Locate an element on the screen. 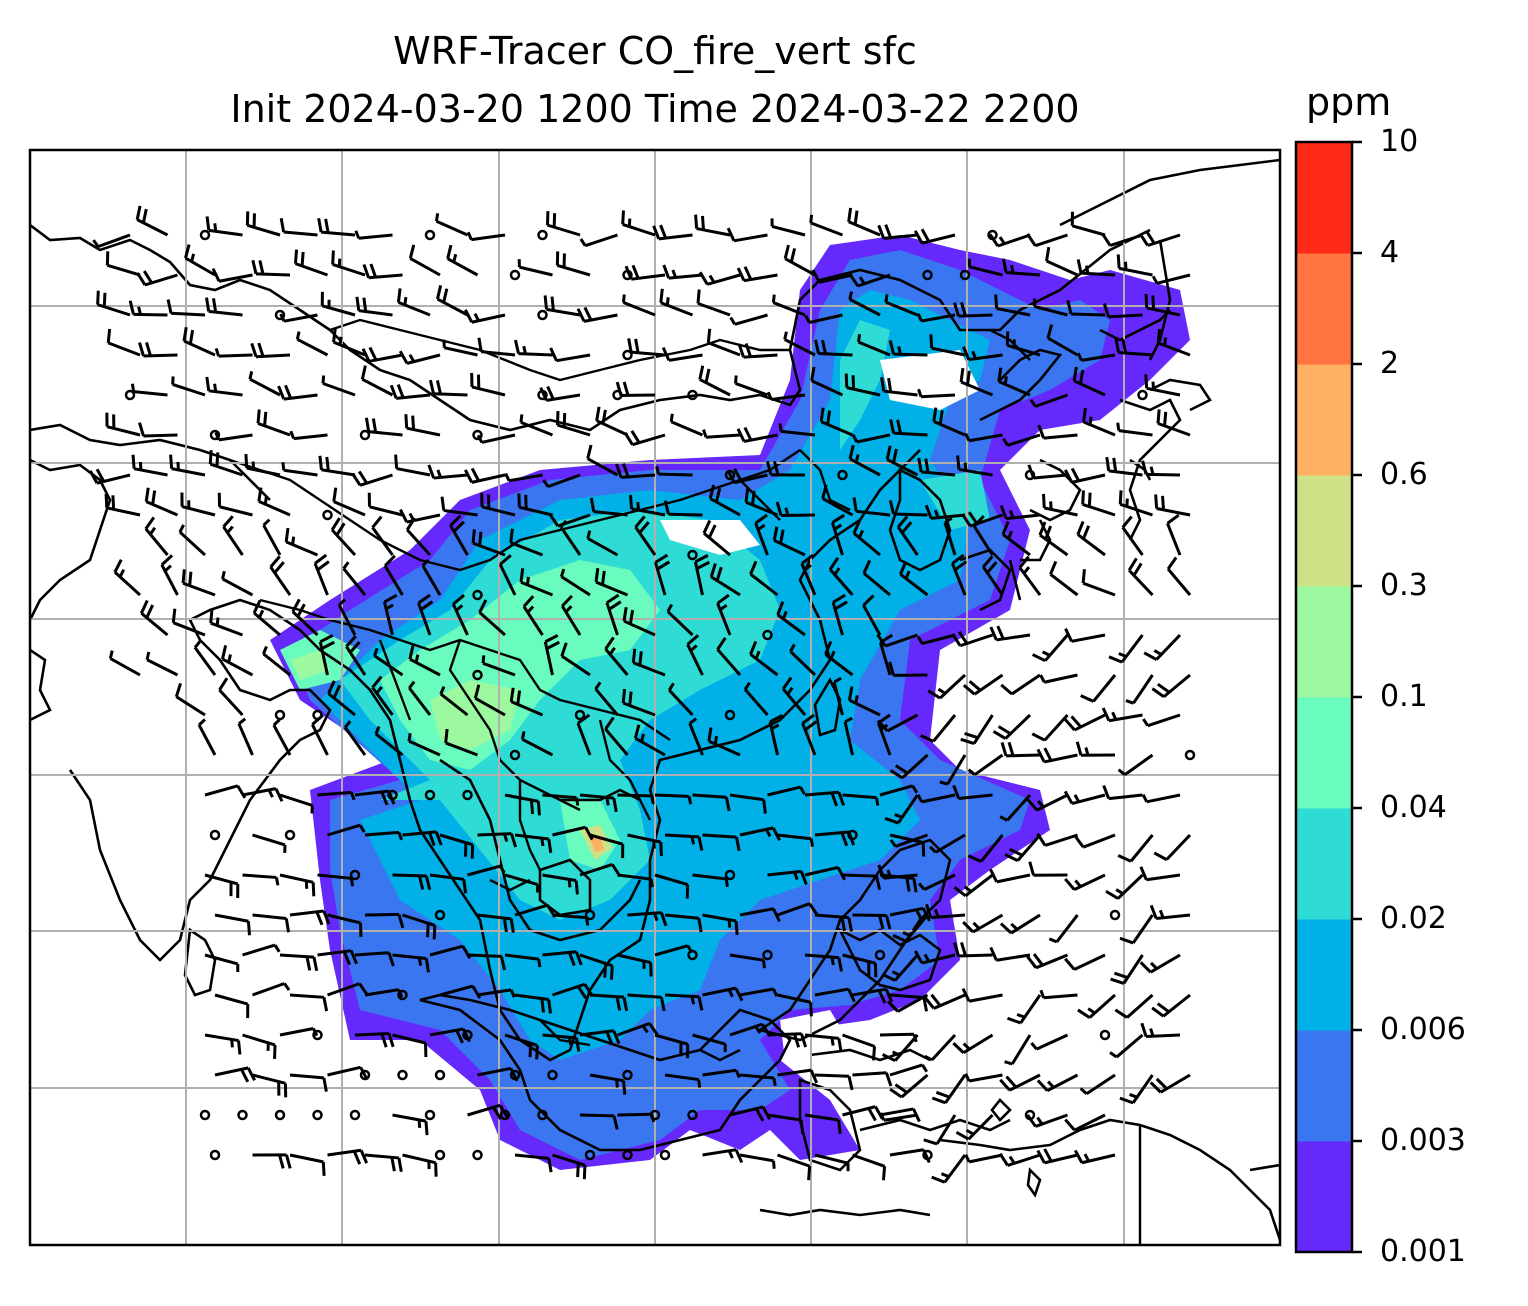  colorbar-tick-label: 2 is located at coordinates (1390, 363).